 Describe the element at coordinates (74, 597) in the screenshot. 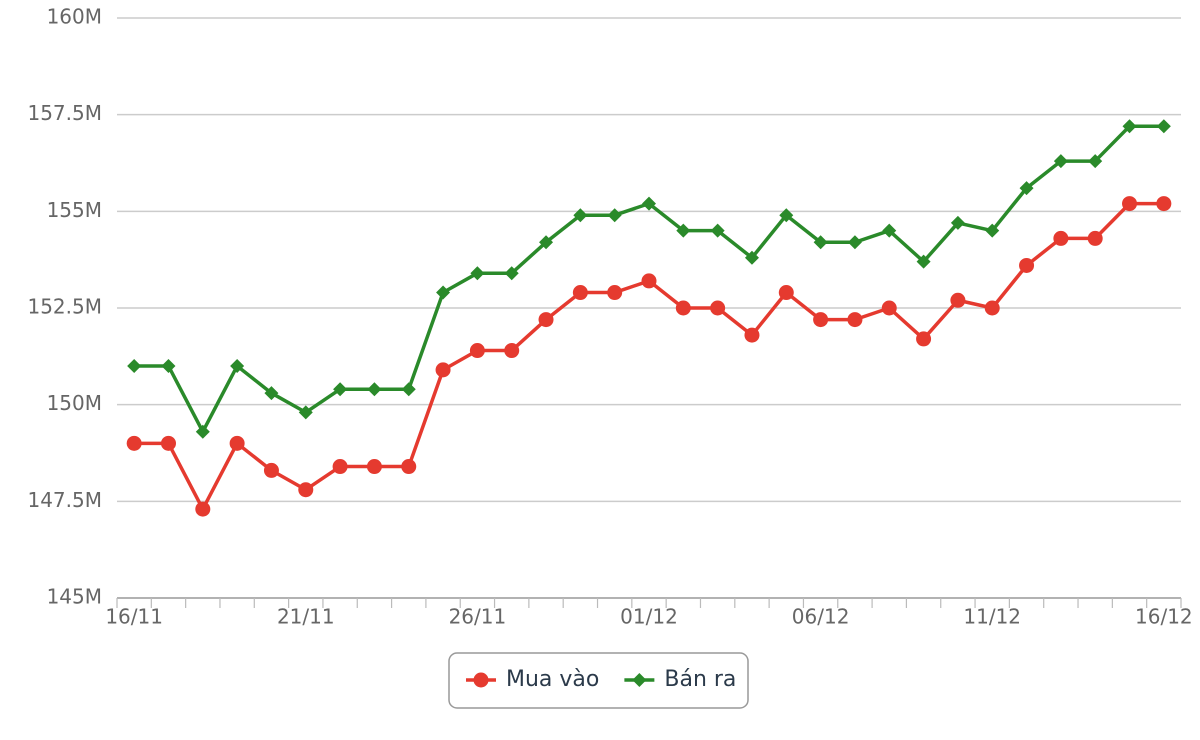

I see `y-tick-label: 145M` at that location.